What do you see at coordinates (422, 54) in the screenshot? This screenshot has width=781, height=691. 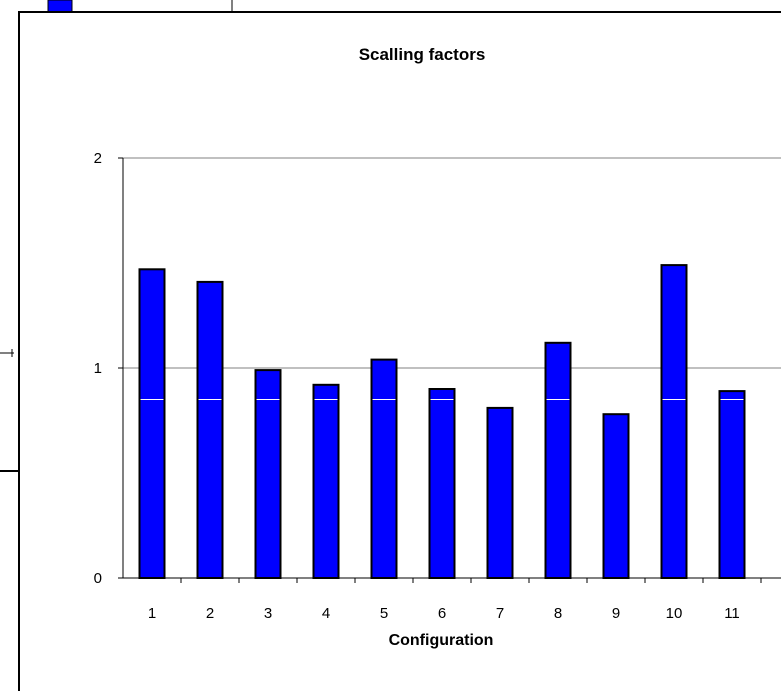 I see `chart-title: Scalling factors` at bounding box center [422, 54].